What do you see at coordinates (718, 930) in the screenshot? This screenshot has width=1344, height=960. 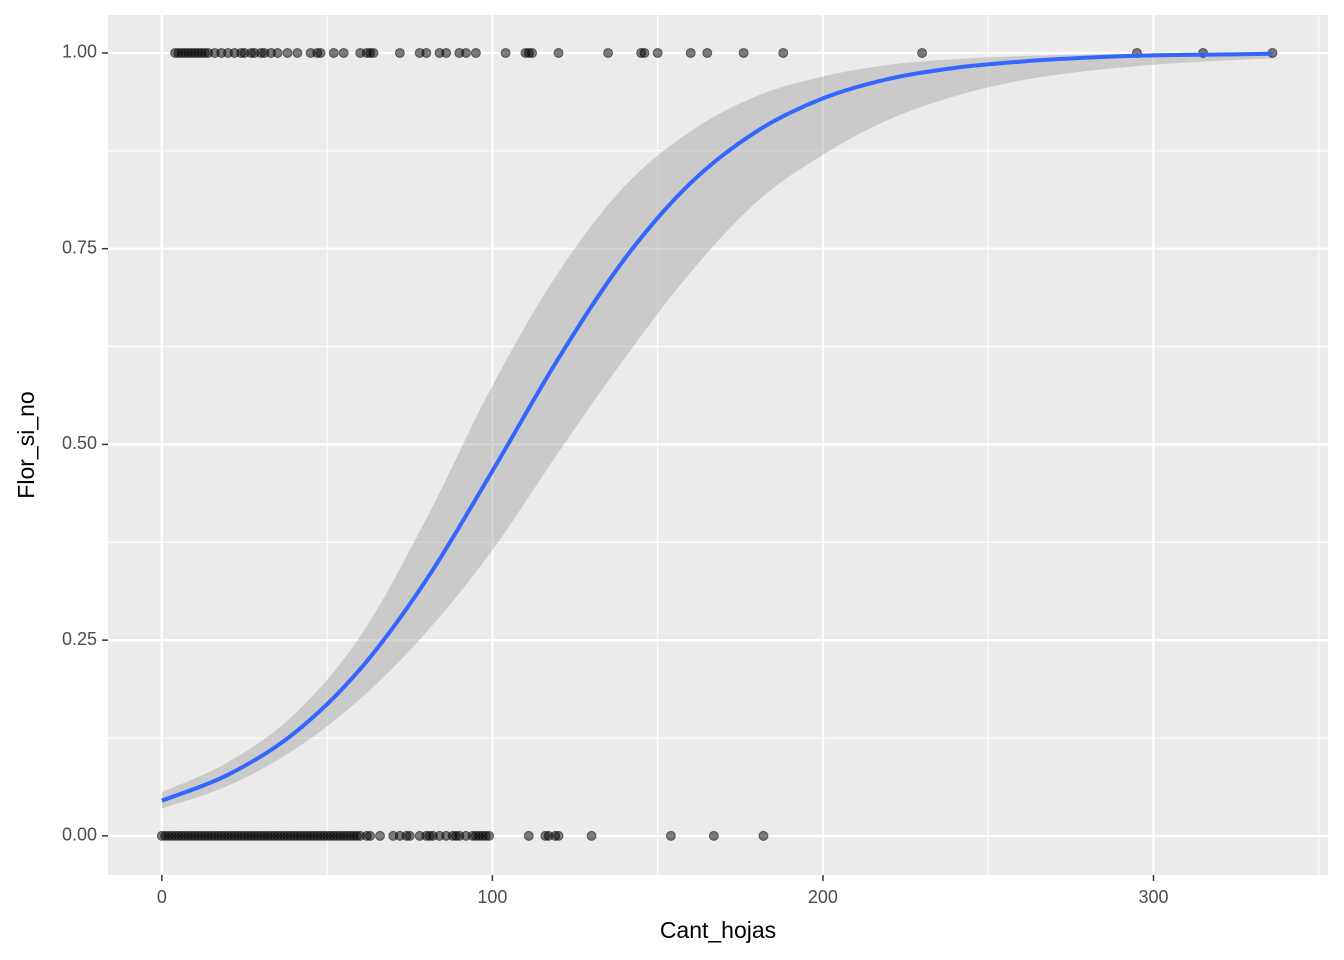 I see `x-axis-title: Cant_hojas` at bounding box center [718, 930].